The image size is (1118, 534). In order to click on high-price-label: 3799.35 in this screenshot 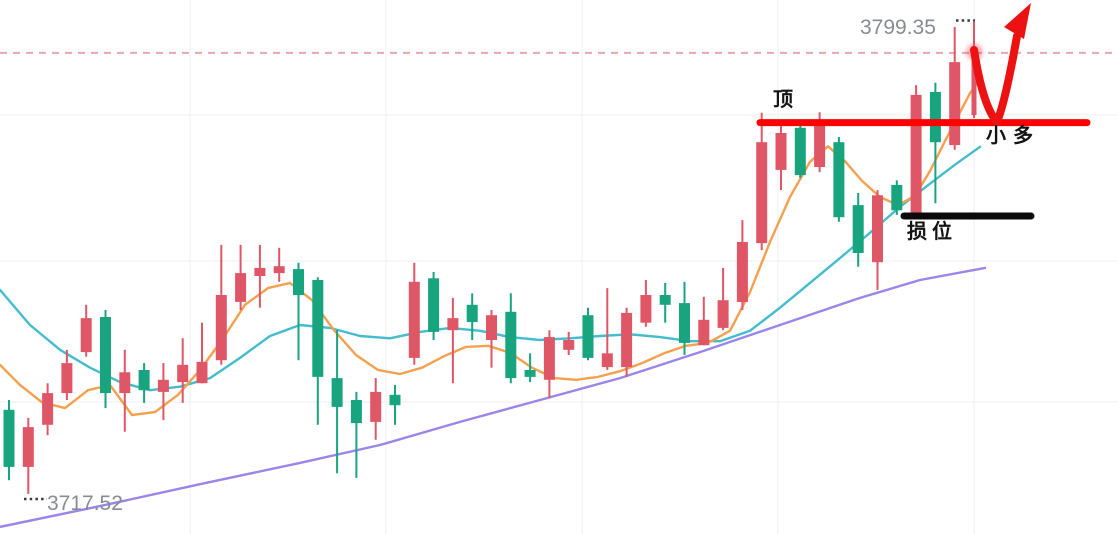, I will do `click(898, 27)`.